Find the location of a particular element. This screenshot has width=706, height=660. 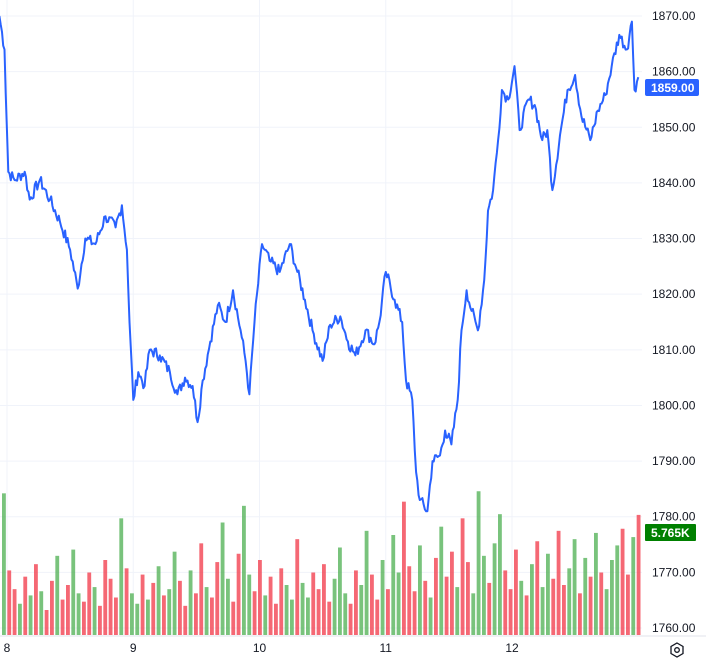

y-tick-label: 1770.00 is located at coordinates (674, 572).